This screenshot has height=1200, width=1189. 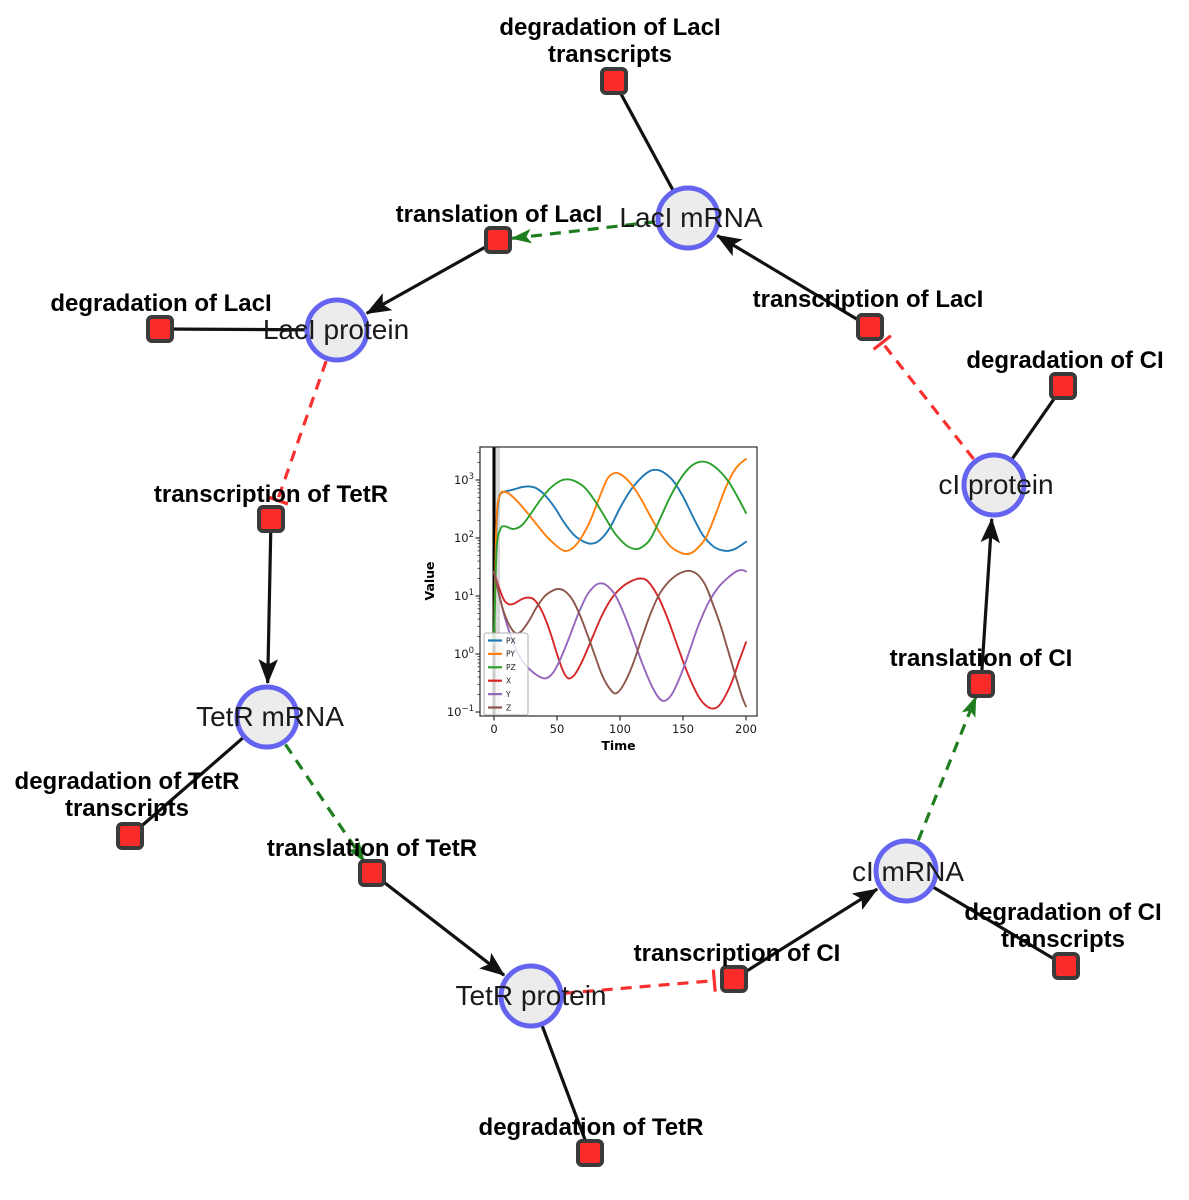 What do you see at coordinates (1064, 360) in the screenshot?
I see `reaction-label-deg-ci: degradation of CI` at bounding box center [1064, 360].